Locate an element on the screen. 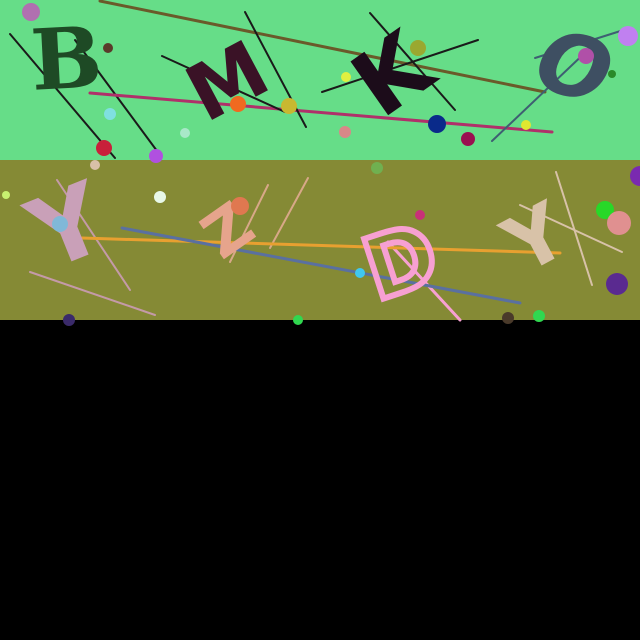 This screenshot has width=640, height=640. captcha-char-B: B is located at coordinates (66, 58).